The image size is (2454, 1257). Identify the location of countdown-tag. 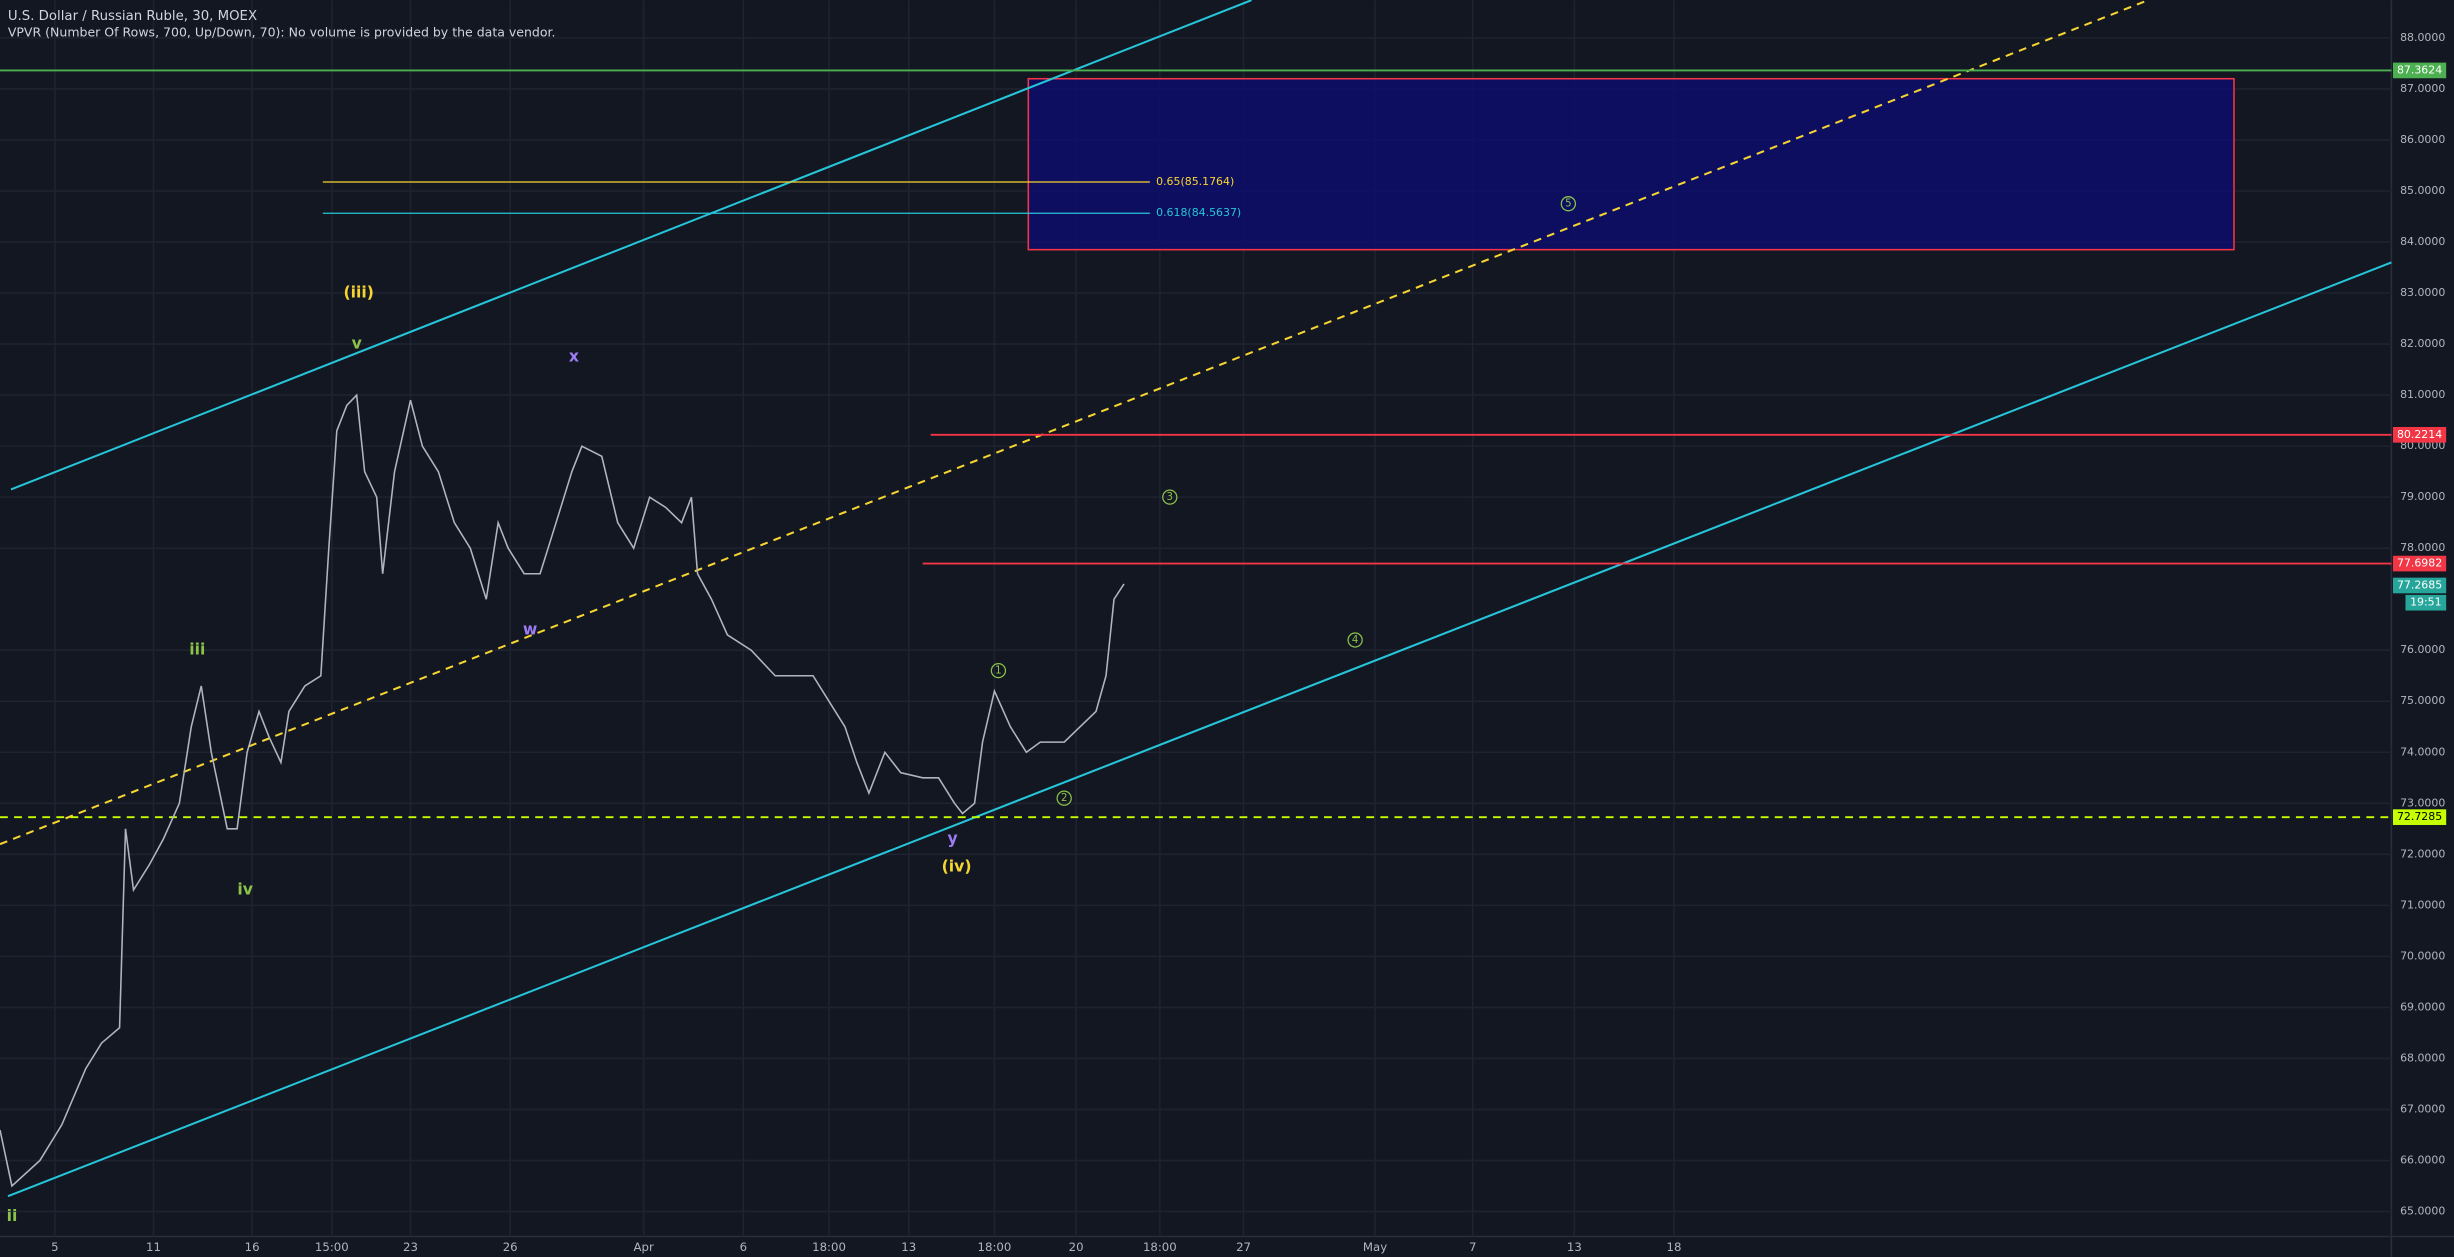
(2426, 602).